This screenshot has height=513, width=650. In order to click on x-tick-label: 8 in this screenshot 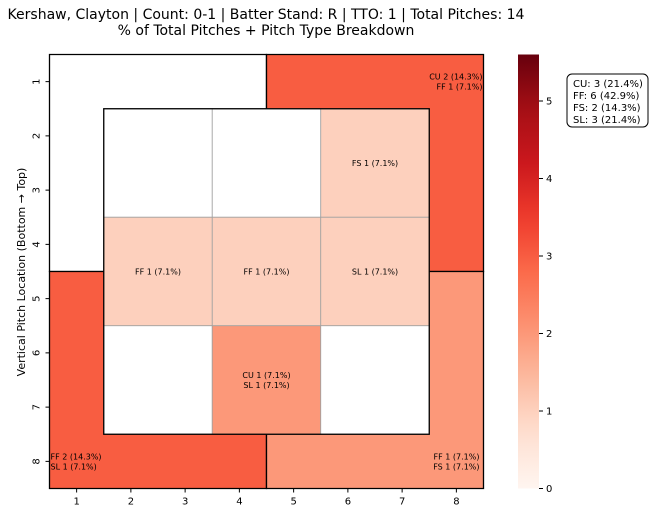, I will do `click(456, 502)`.